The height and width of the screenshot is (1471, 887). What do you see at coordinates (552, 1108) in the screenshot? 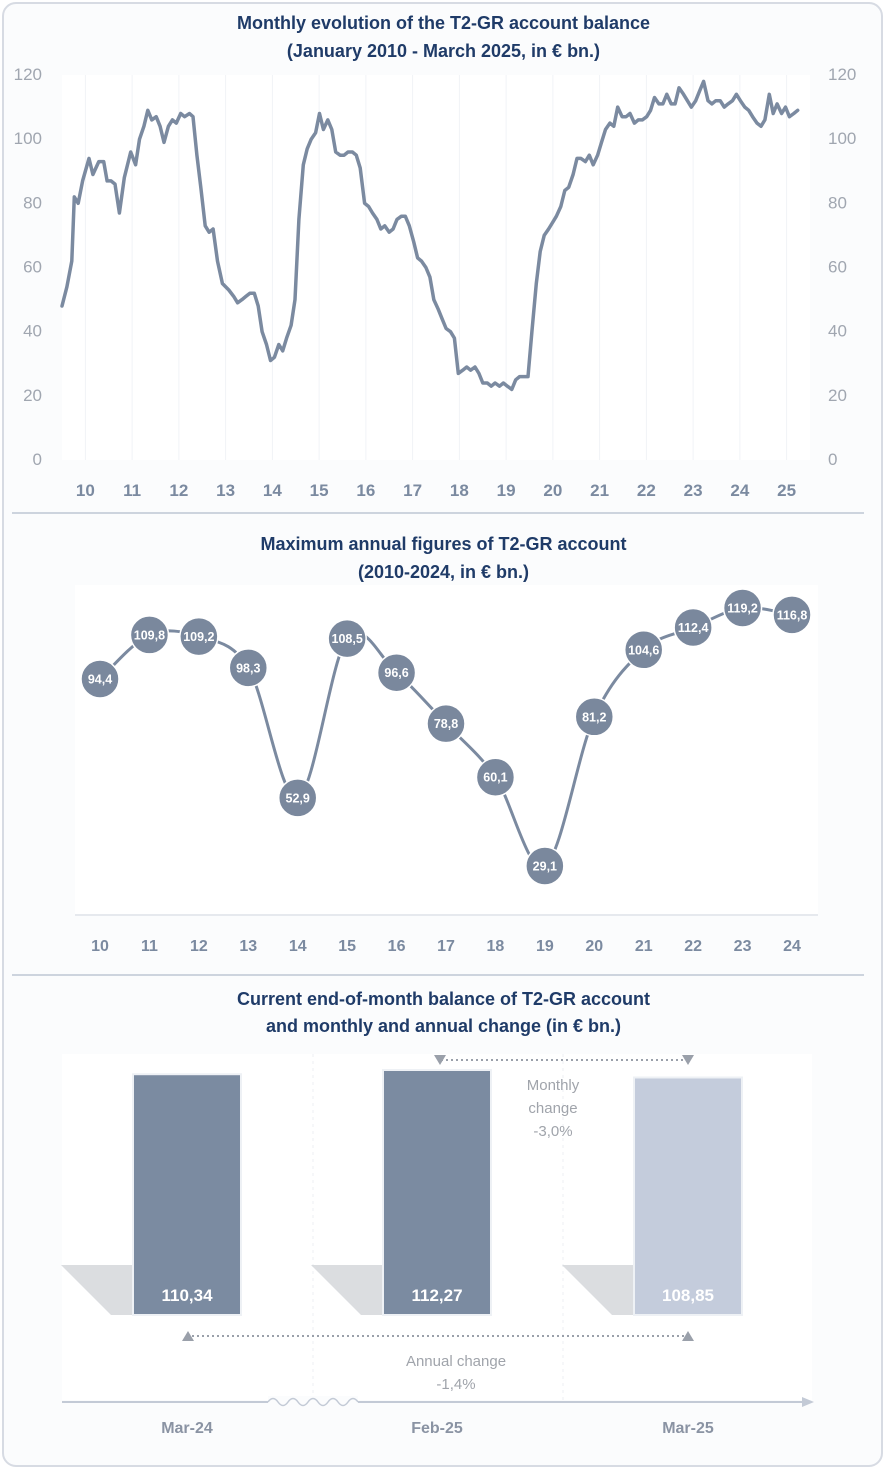
I see `monthly-change-label: change` at bounding box center [552, 1108].